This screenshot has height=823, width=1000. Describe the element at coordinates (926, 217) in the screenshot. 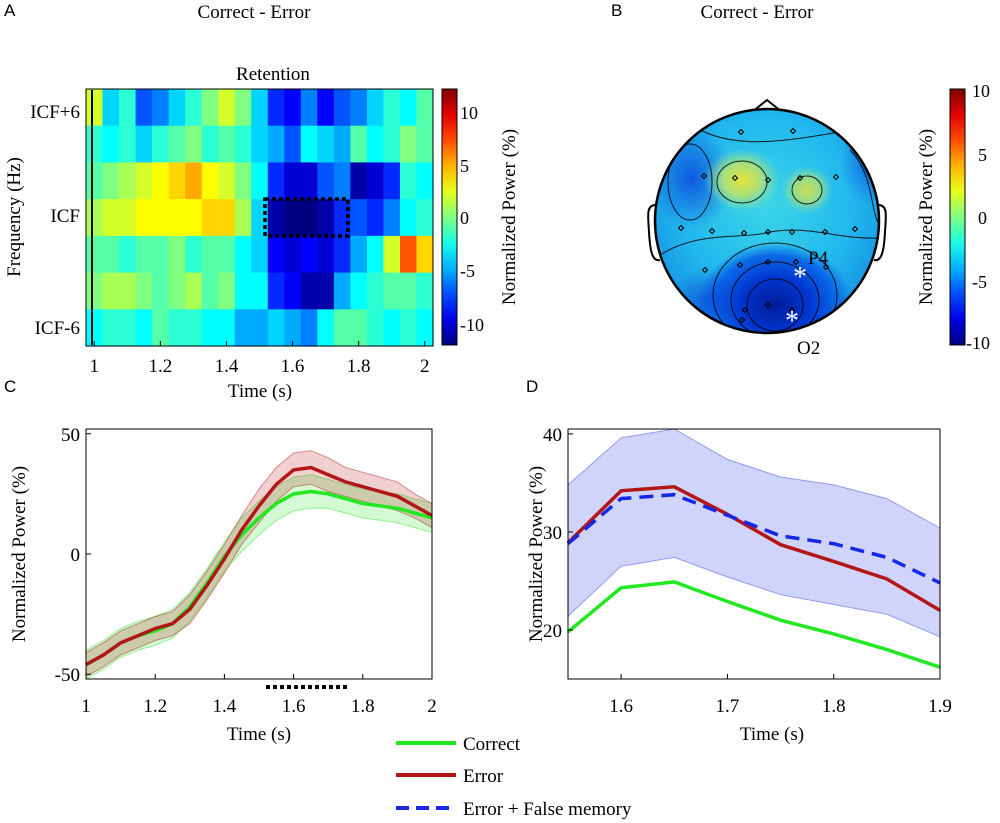

I see `colorbar-b-label: Normalized Power (%)` at that location.